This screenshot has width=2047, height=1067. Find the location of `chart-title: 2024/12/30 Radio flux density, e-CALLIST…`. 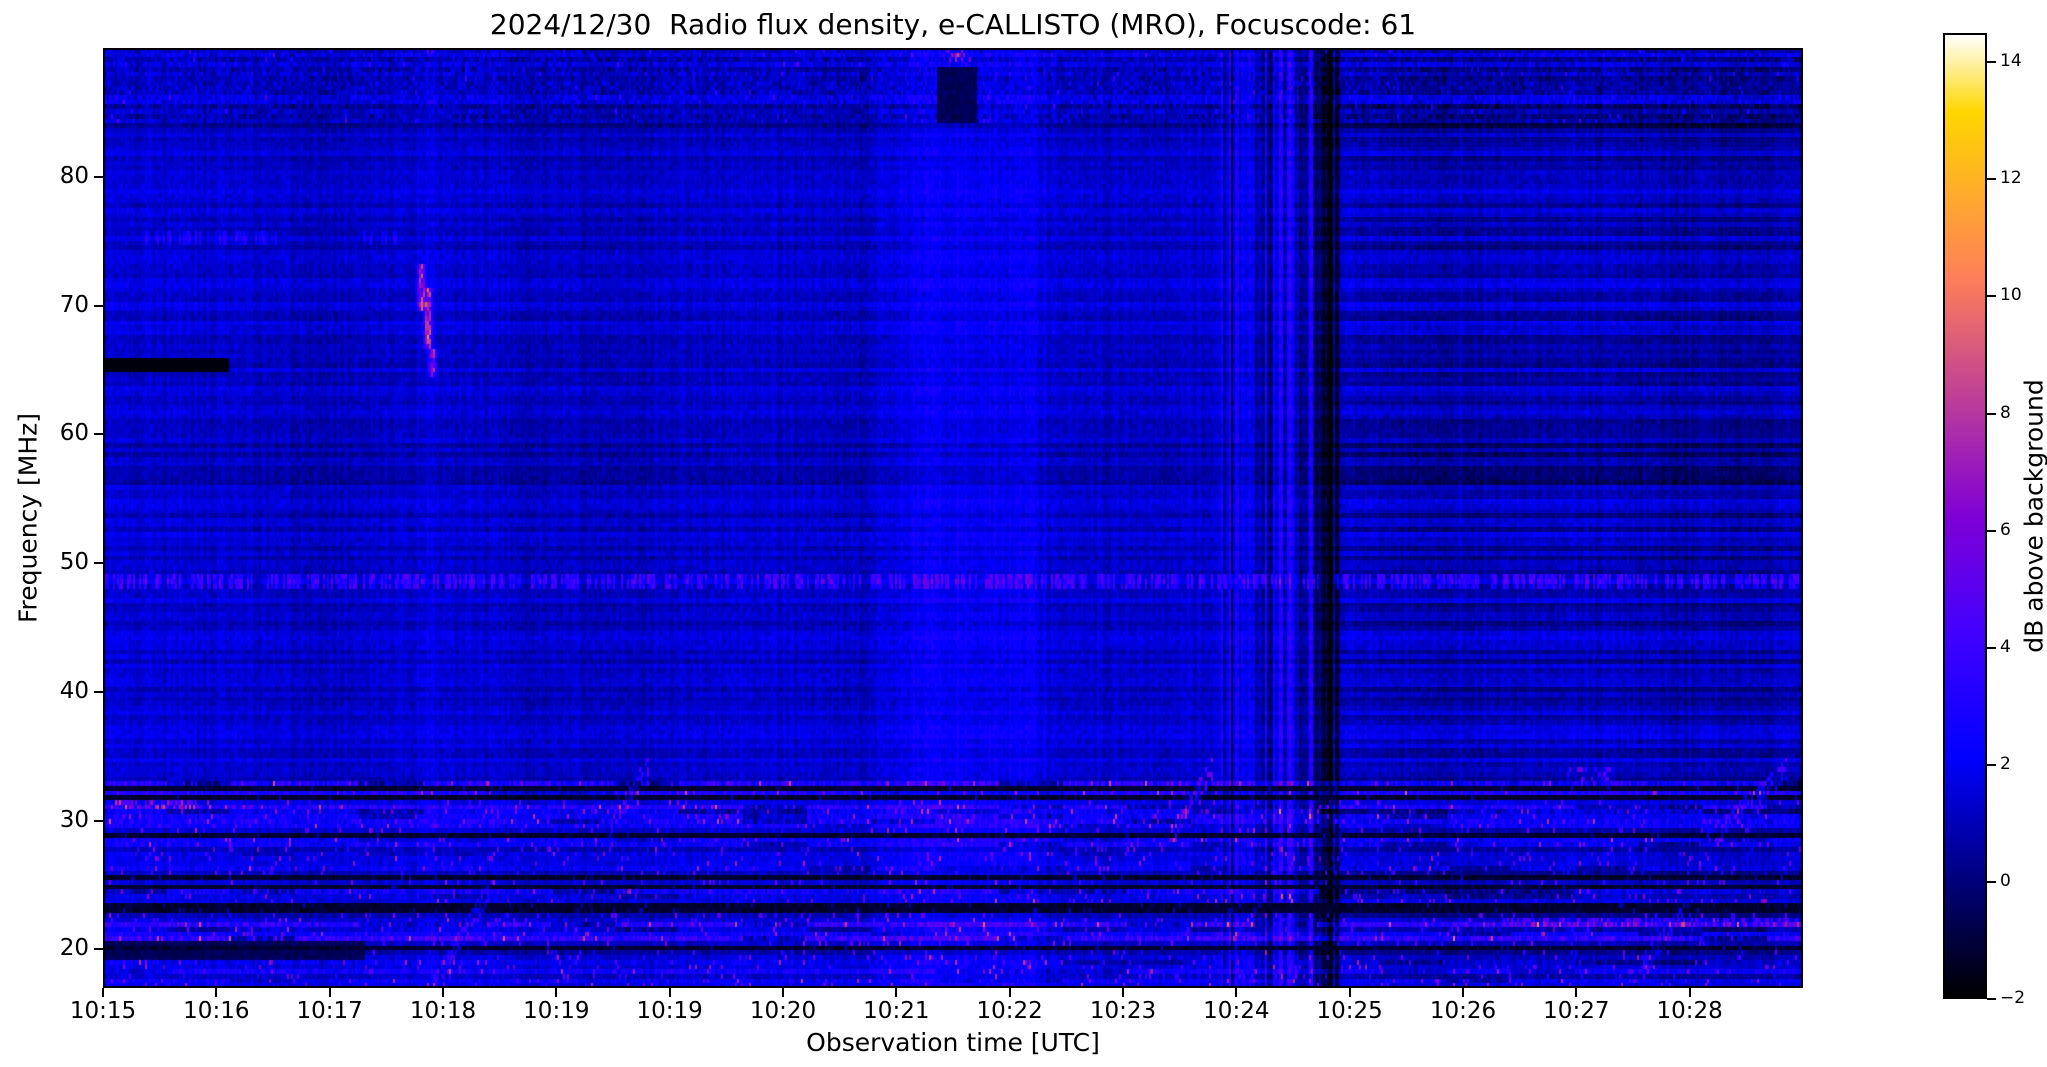

chart-title: 2024/12/30 Radio flux density, e-CALLIST… is located at coordinates (953, 24).